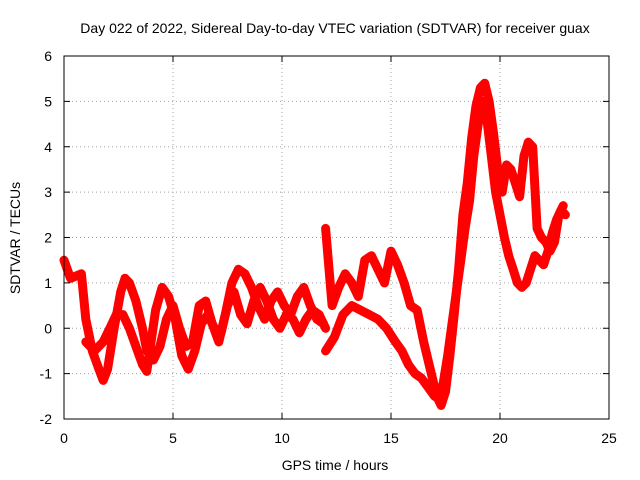 This screenshot has width=640, height=480. I want to click on x-tick-label: 5, so click(173, 438).